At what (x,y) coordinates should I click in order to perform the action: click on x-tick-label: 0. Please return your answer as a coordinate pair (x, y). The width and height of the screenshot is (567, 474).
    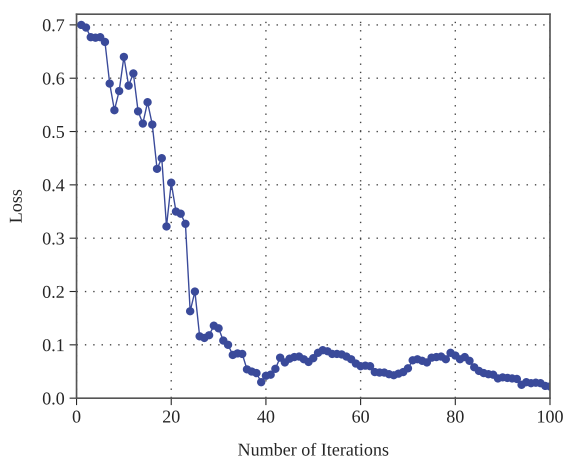
    Looking at the image, I should click on (76, 416).